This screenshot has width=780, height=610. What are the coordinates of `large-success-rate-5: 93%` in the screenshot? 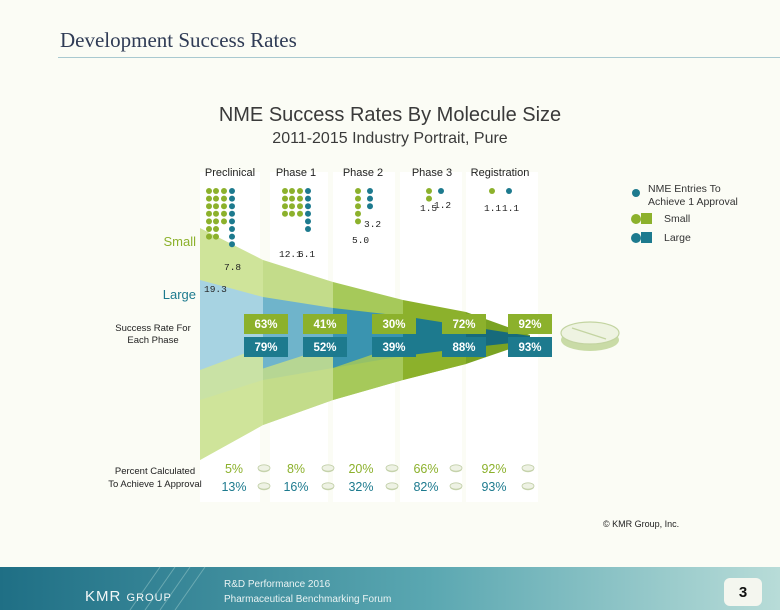 It's located at (529, 348).